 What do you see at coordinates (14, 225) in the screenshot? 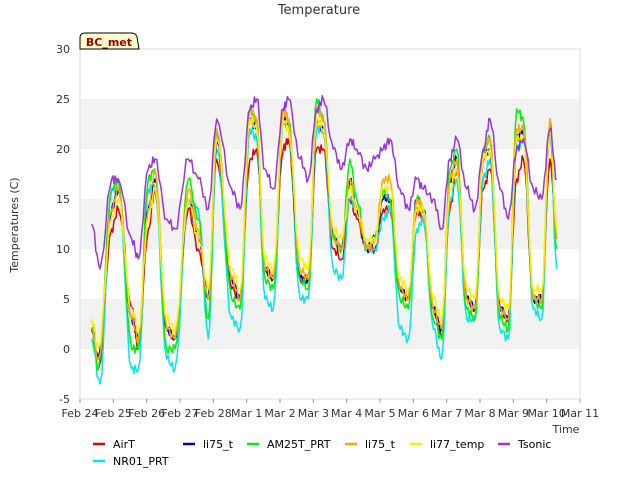
I see `y-axis-label: Temperatures (C)` at bounding box center [14, 225].